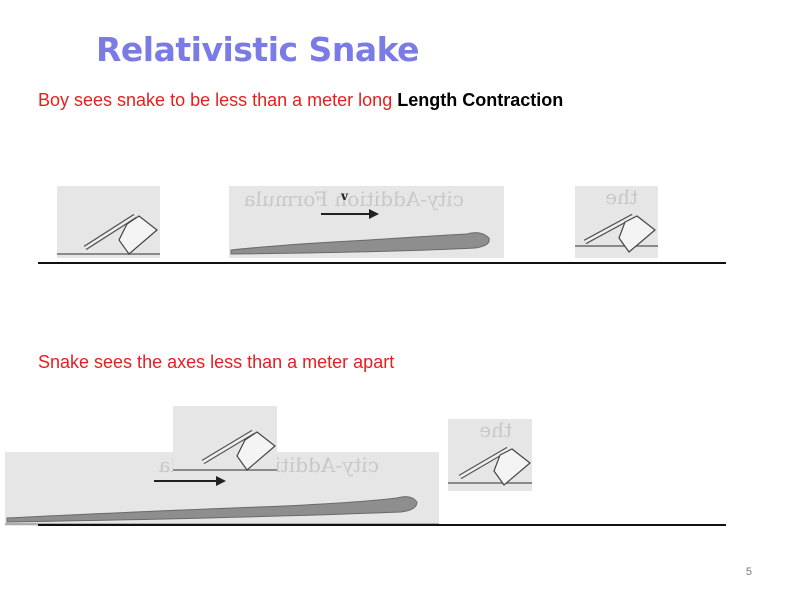  I want to click on axe-right-photo: the, so click(616, 222).